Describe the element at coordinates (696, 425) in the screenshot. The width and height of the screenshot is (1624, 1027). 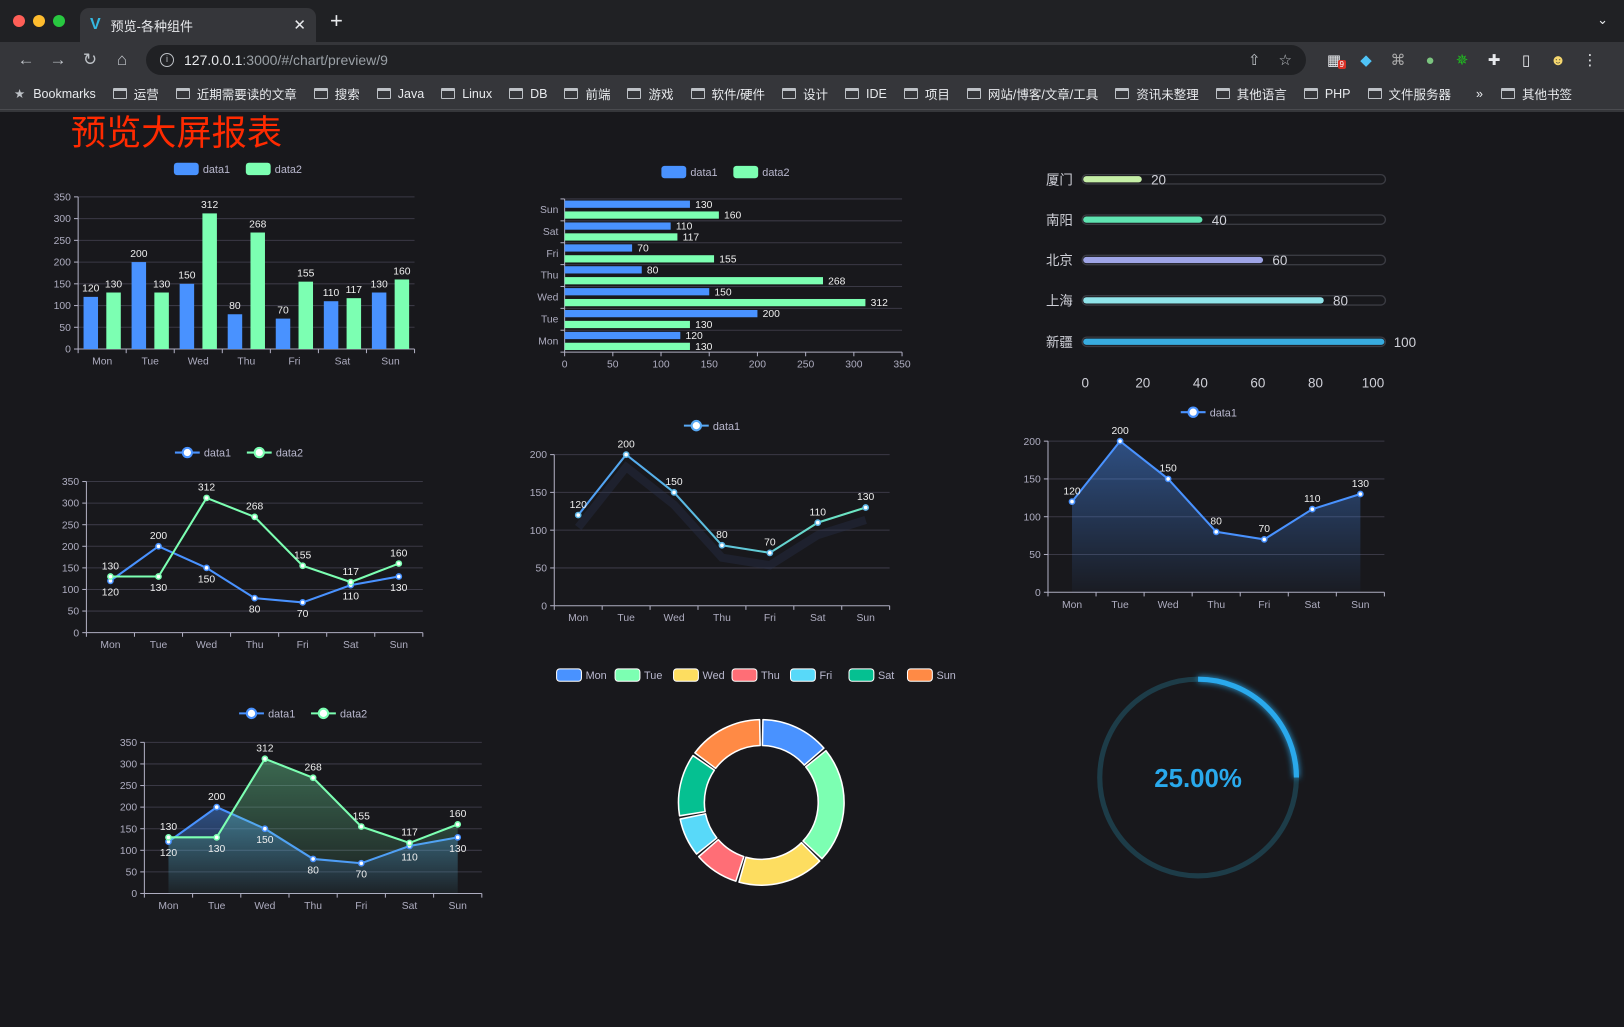
I see `legend-marker-icon` at that location.